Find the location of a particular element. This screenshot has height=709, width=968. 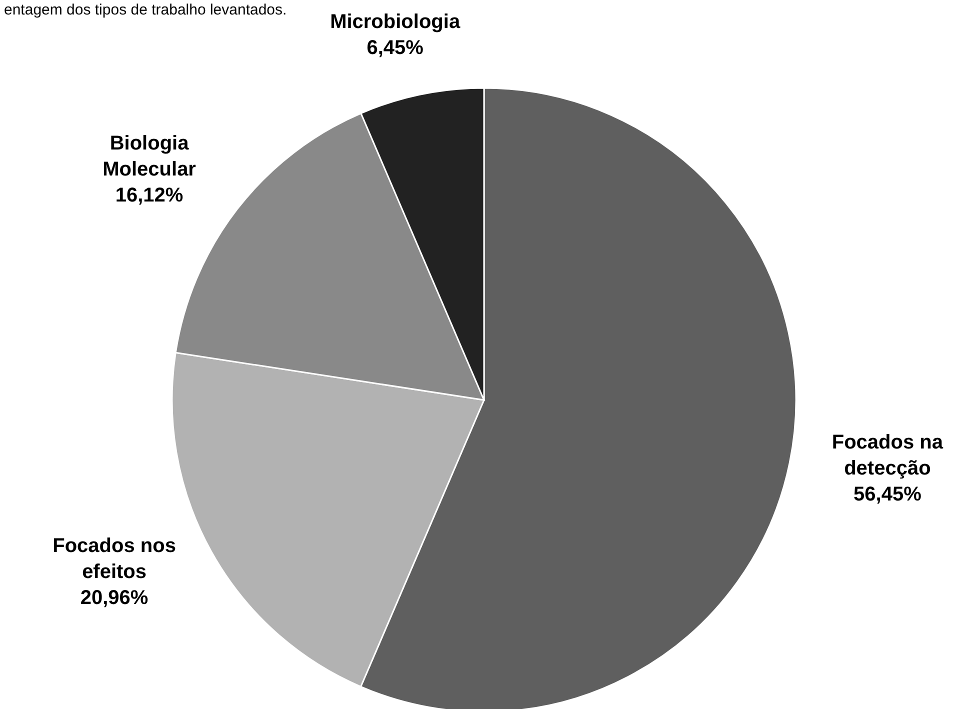

slice-label: Focados nos efeitos is located at coordinates (114, 559).